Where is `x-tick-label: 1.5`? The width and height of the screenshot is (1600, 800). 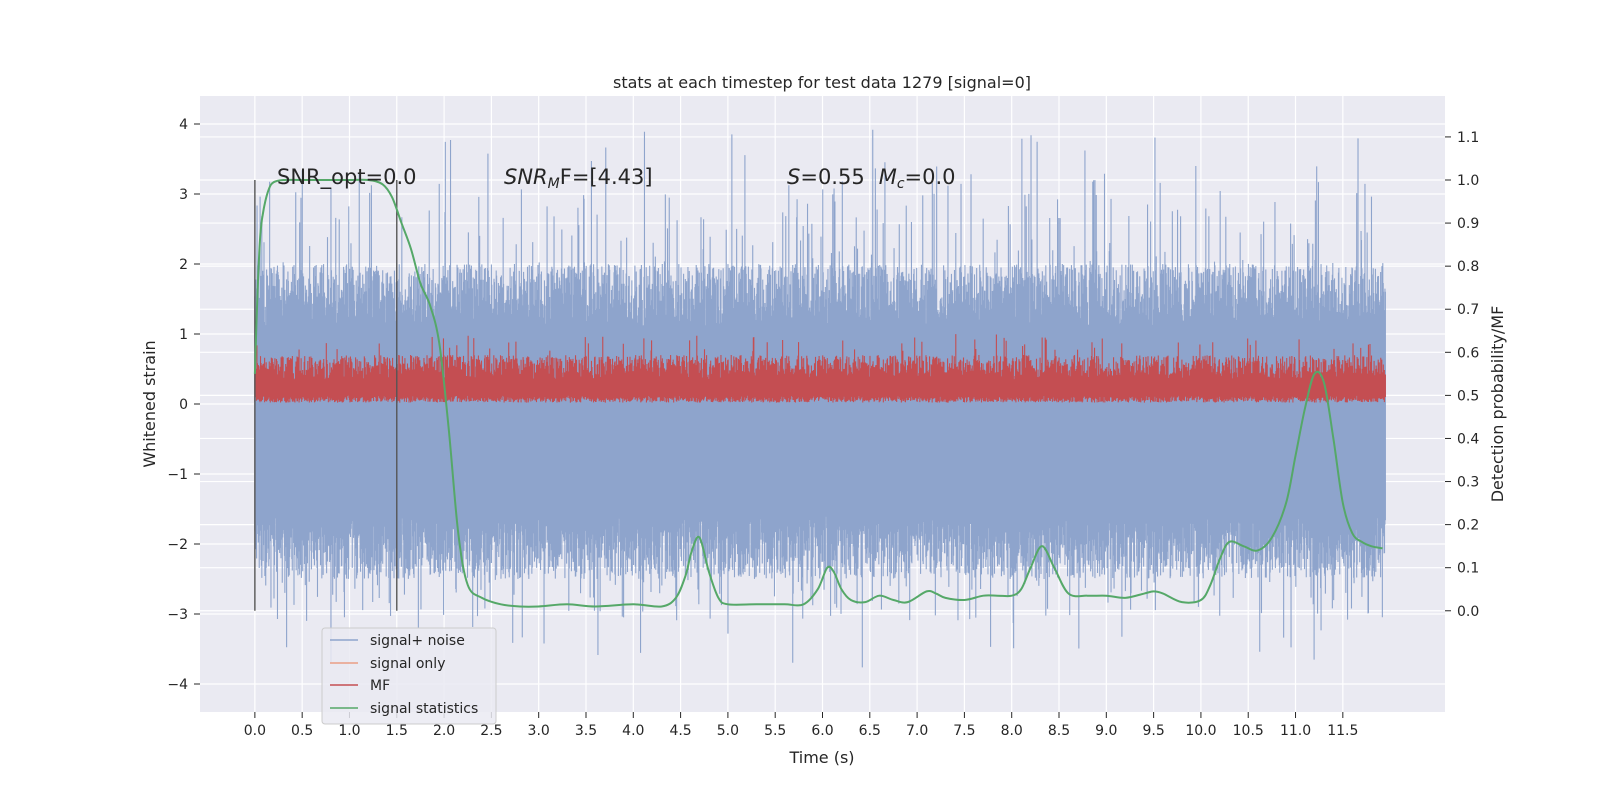 x-tick-label: 1.5 is located at coordinates (397, 731).